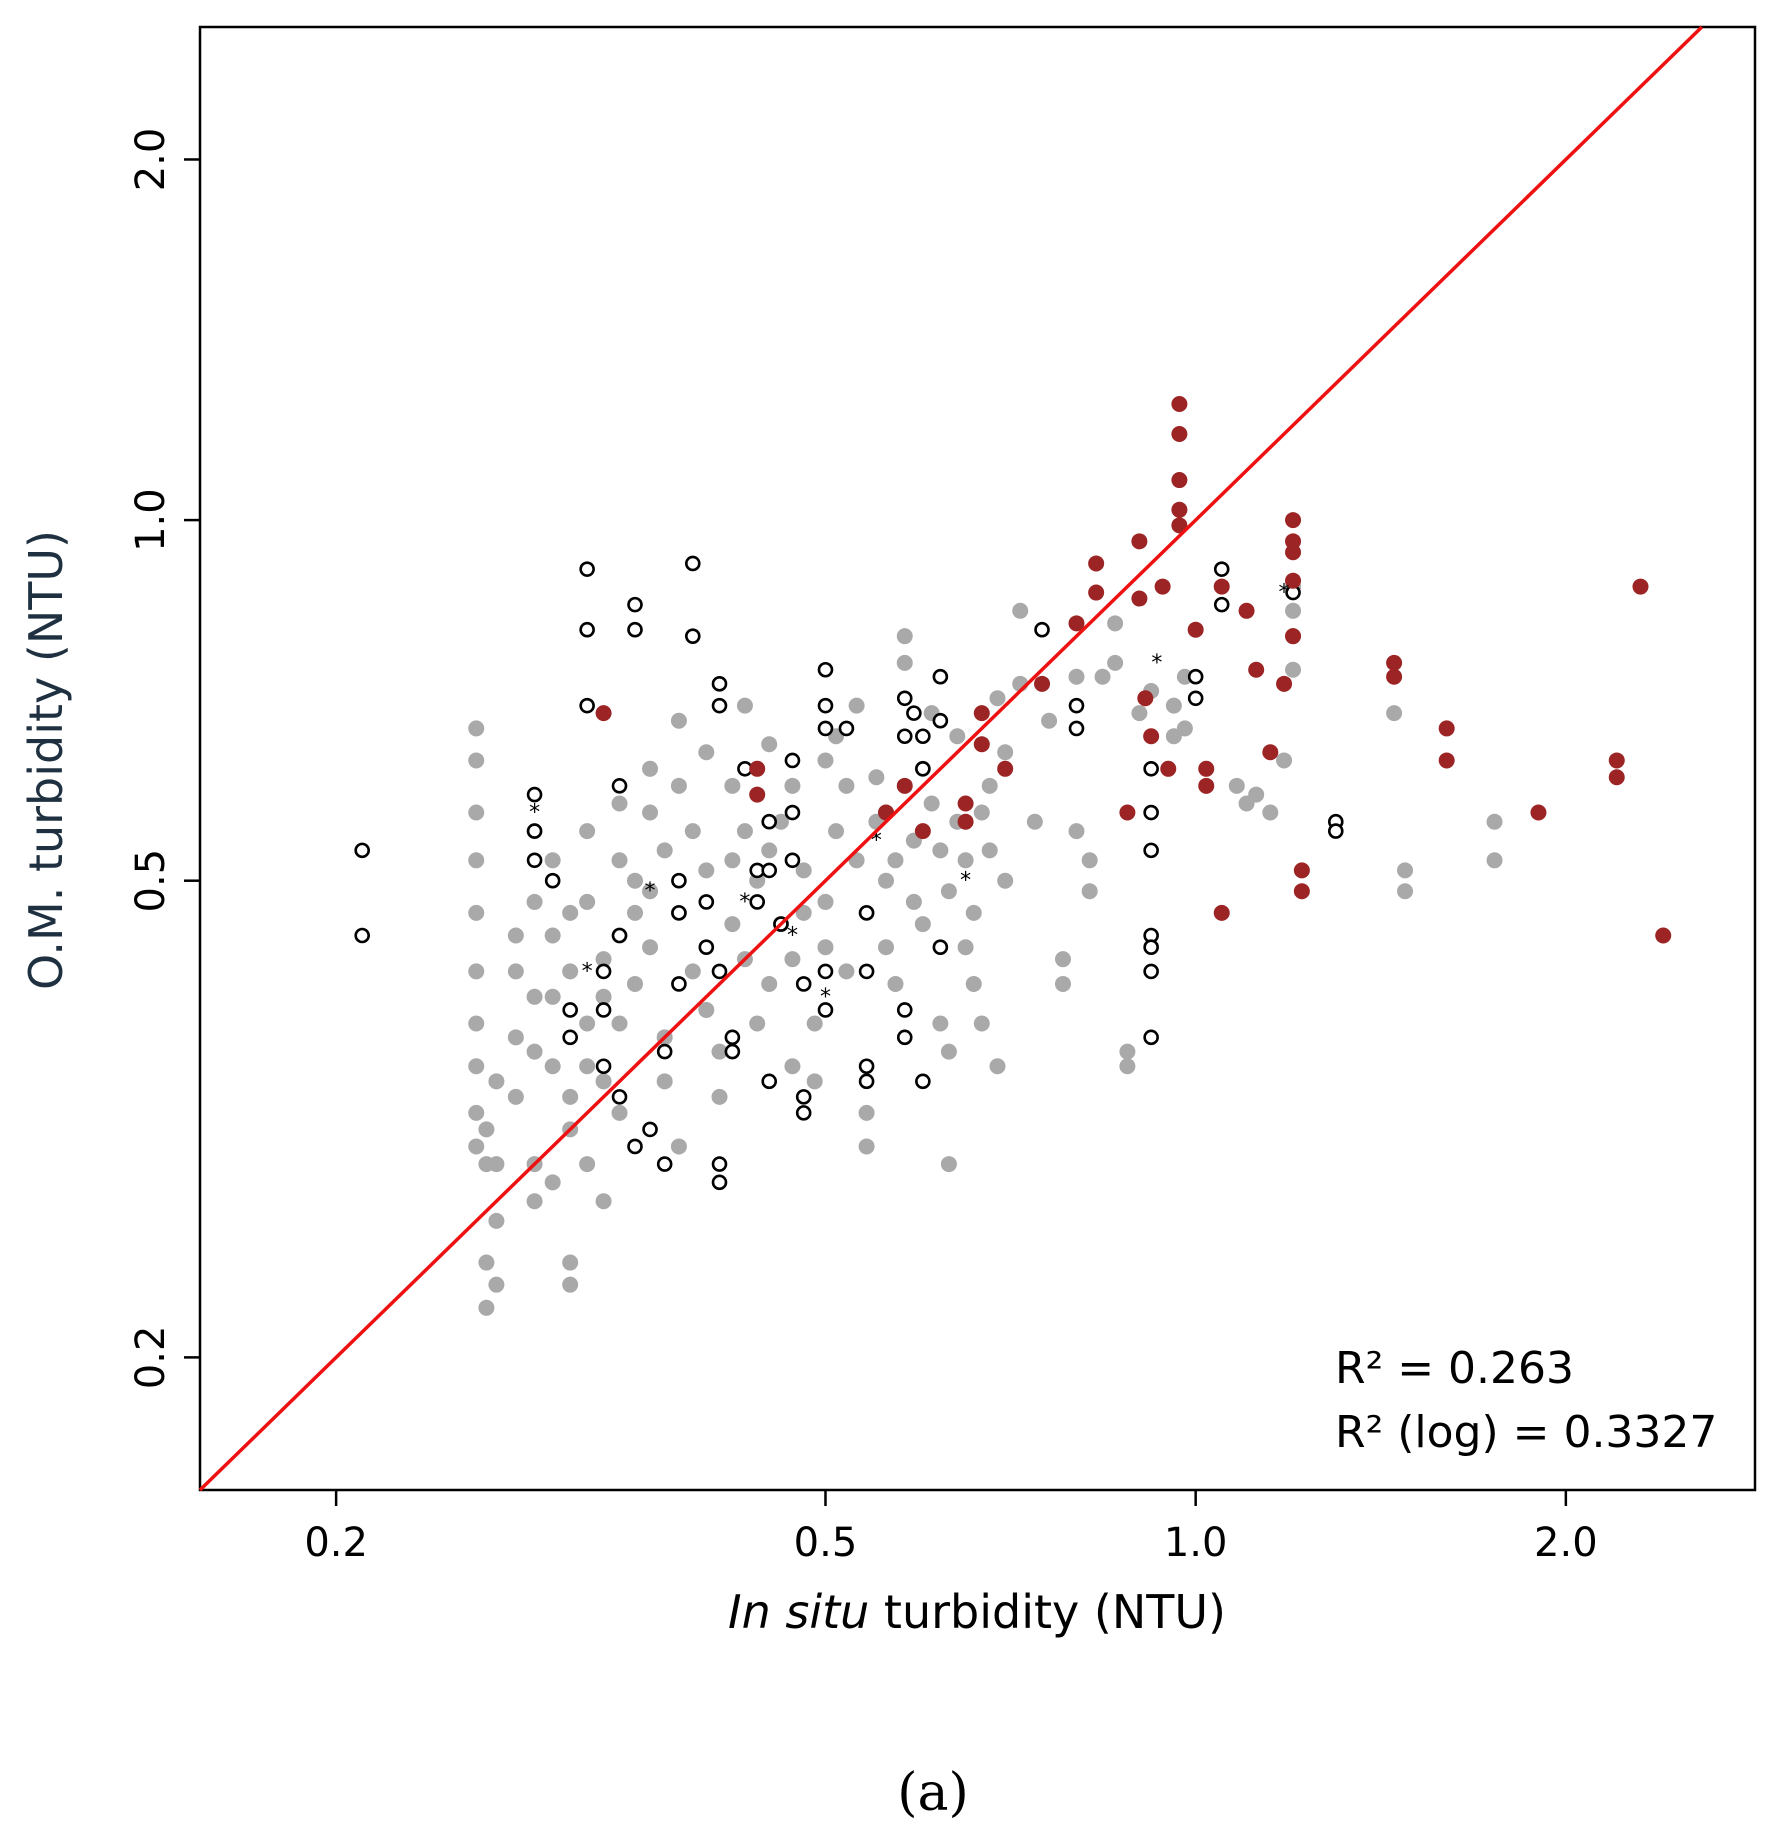  I want to click on y-tick-label: 0.5, so click(151, 881).